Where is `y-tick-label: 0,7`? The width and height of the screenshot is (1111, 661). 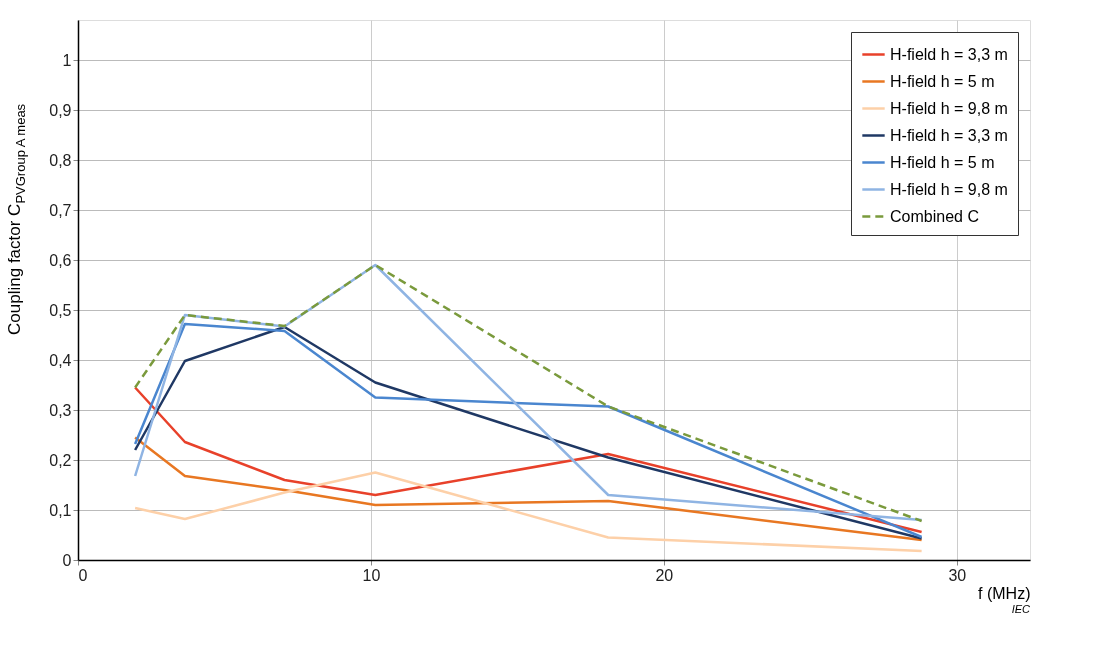 y-tick-label: 0,7 is located at coordinates (60, 210).